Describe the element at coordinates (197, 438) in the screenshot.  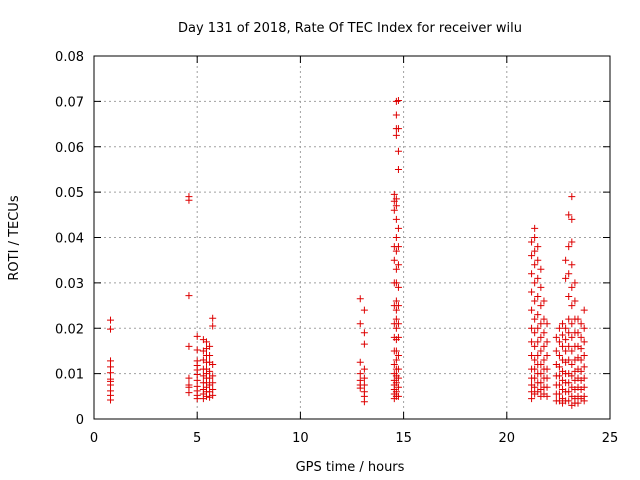
I see `x-tick-label: 5` at that location.